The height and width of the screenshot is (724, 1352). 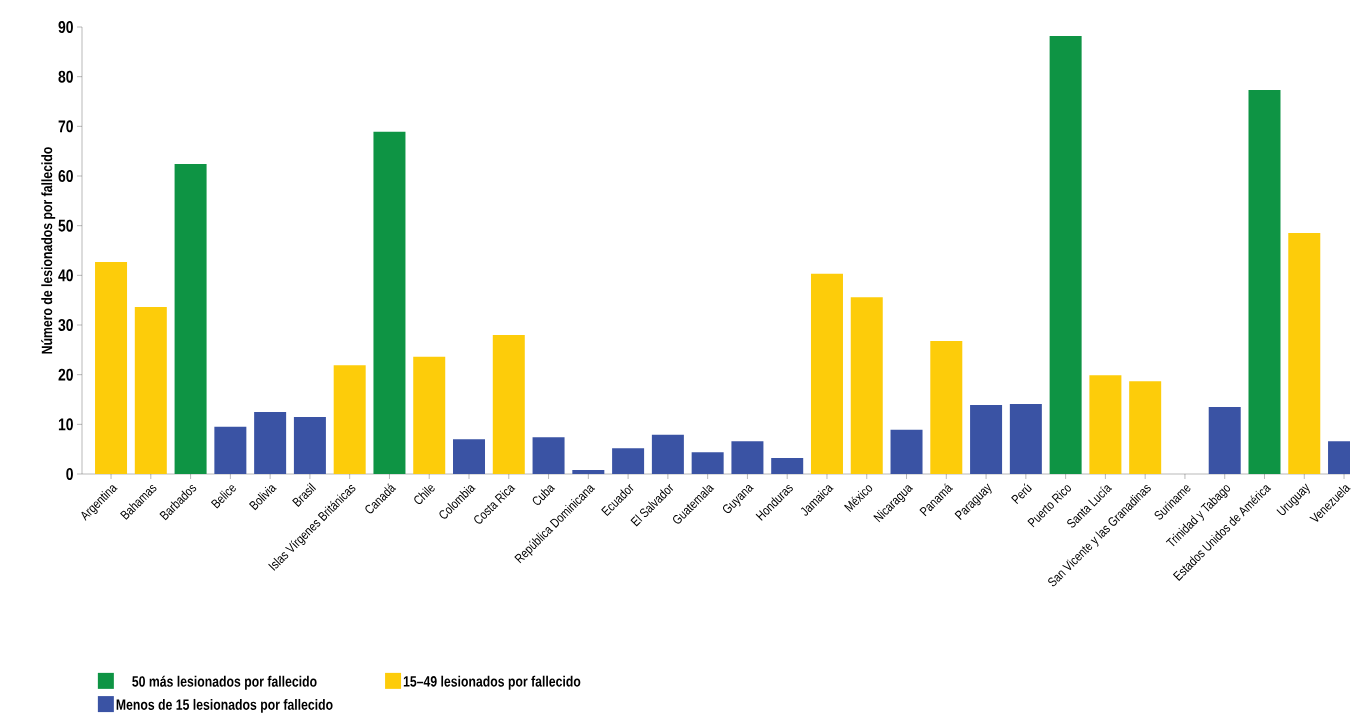 I want to click on y-axis-title: Número de lesionados por fallecido, so click(x=48, y=250).